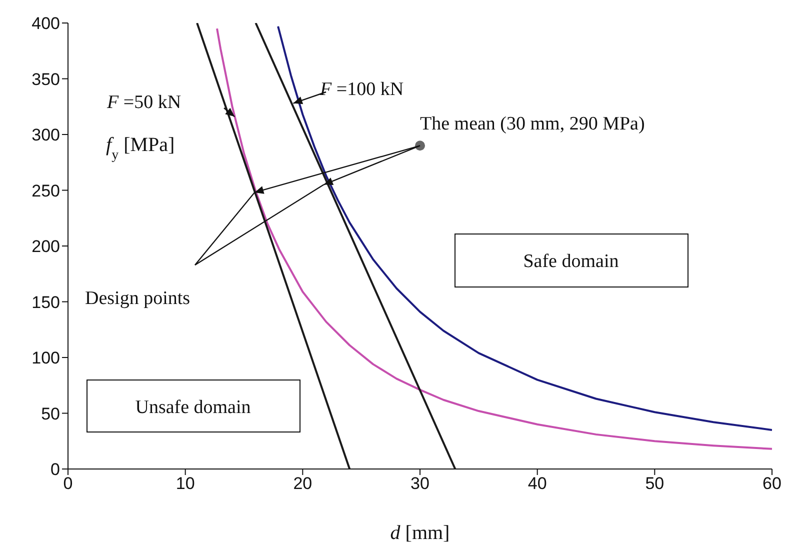 The image size is (789, 545). What do you see at coordinates (46, 302) in the screenshot?
I see `y-tick-label: 150` at bounding box center [46, 302].